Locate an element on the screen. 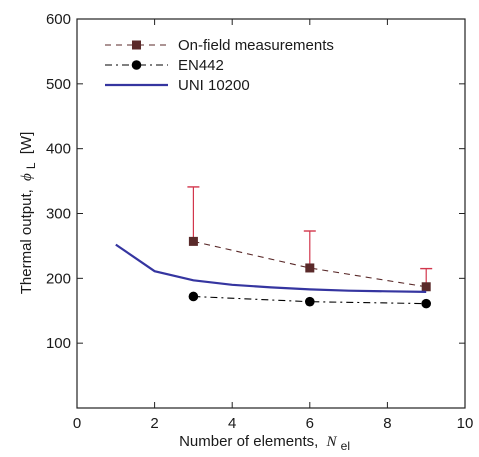 This screenshot has height=457, width=479. y-tick-label: 200 is located at coordinates (58, 278).